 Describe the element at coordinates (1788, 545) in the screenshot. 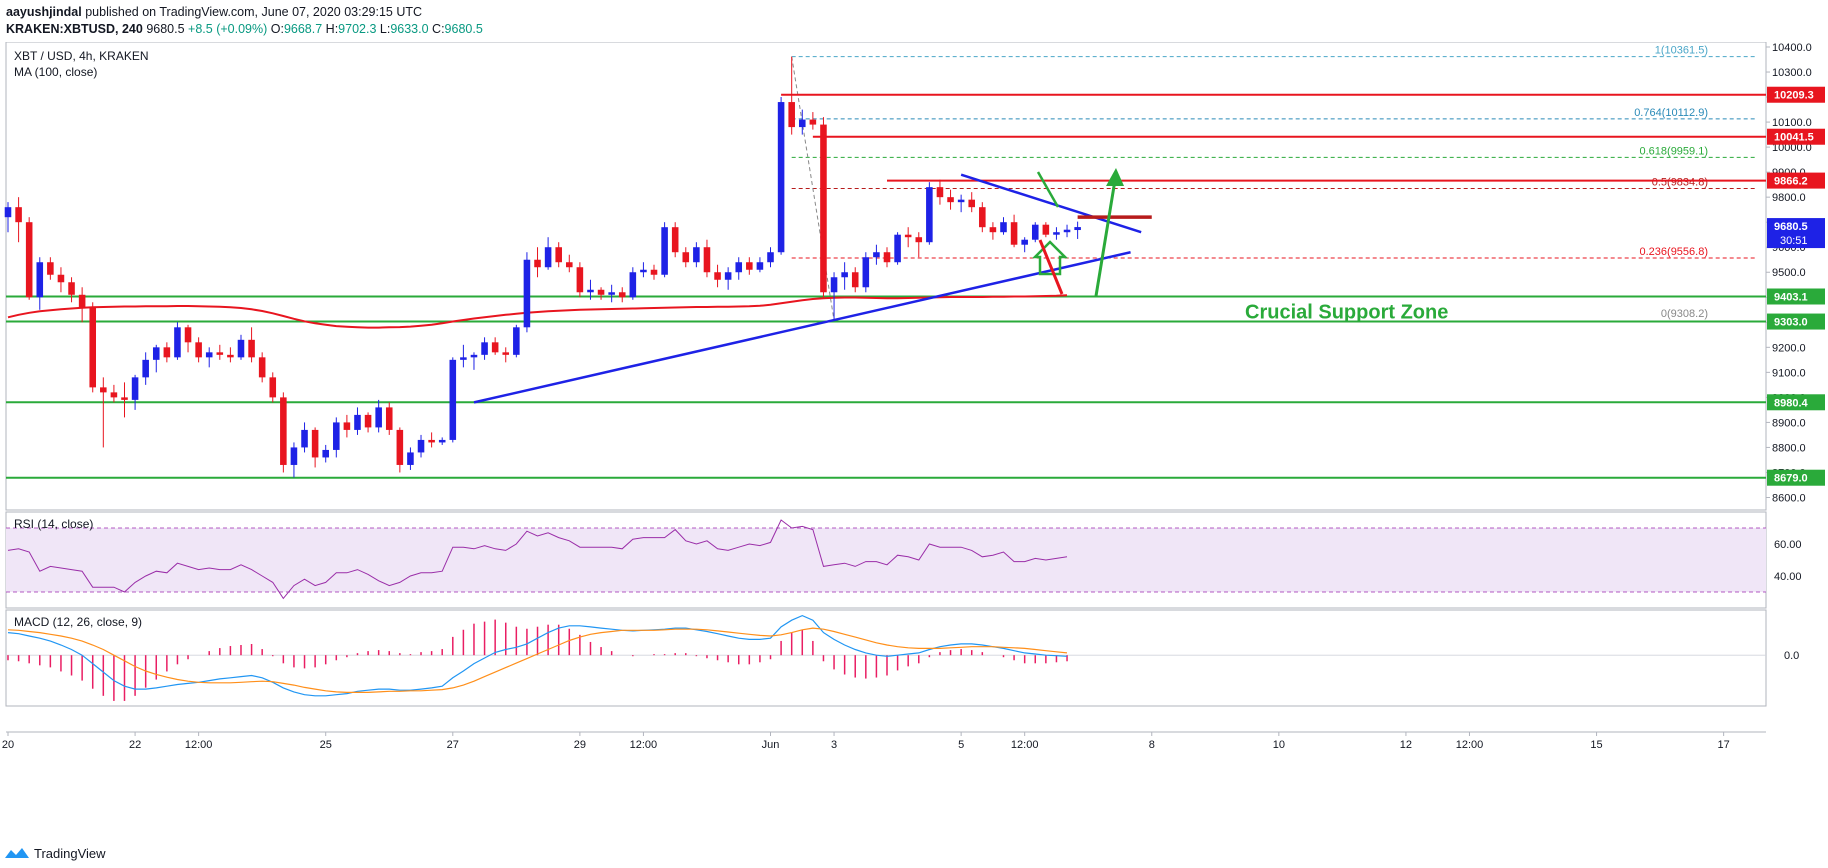

I see `rsi-tick-label: 60.00` at that location.